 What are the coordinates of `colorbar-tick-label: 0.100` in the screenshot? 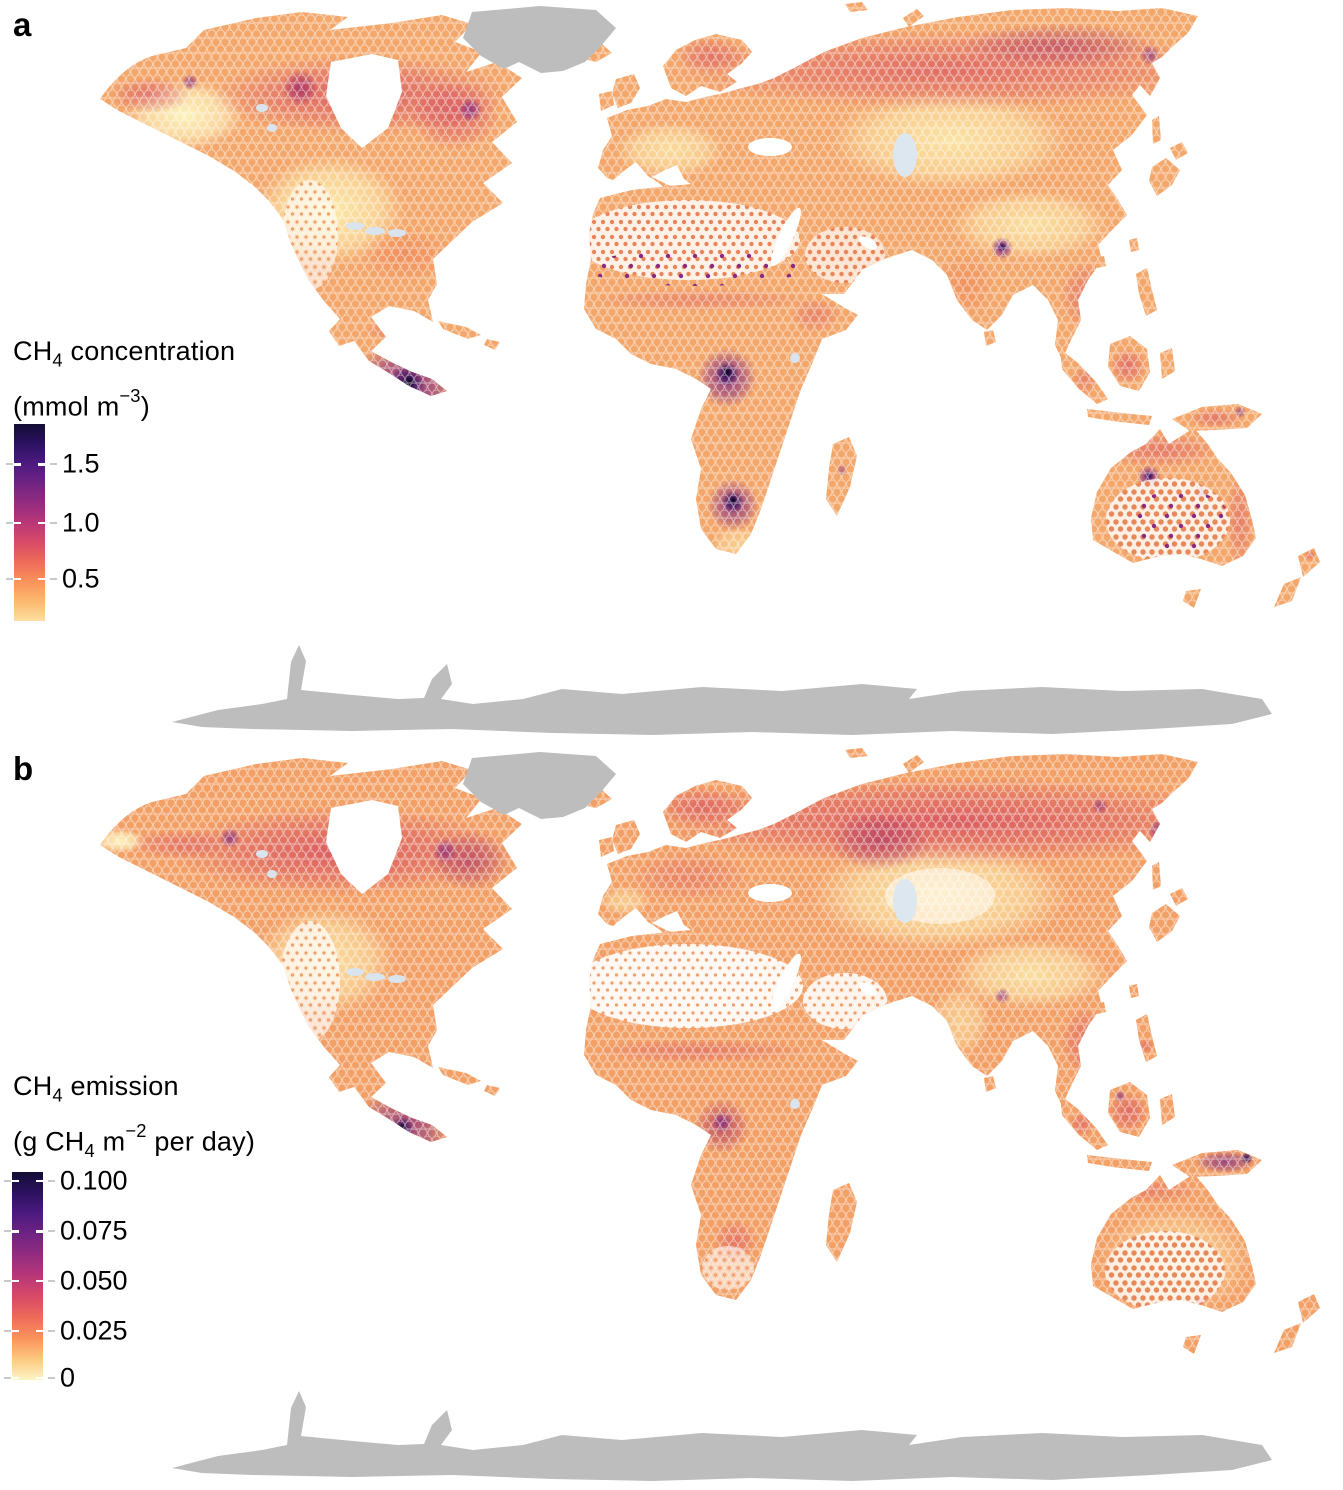 It's located at (94, 1180).